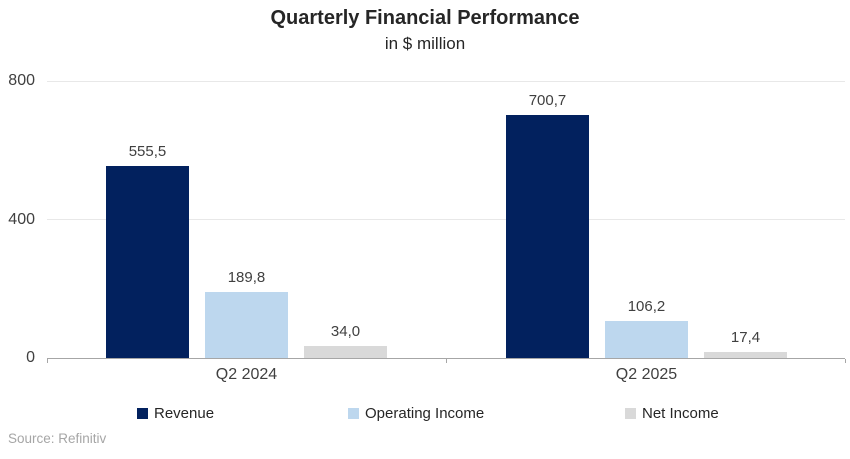 The image size is (850, 459). What do you see at coordinates (646, 374) in the screenshot?
I see `x-axis-category-label: Q2 2025` at bounding box center [646, 374].